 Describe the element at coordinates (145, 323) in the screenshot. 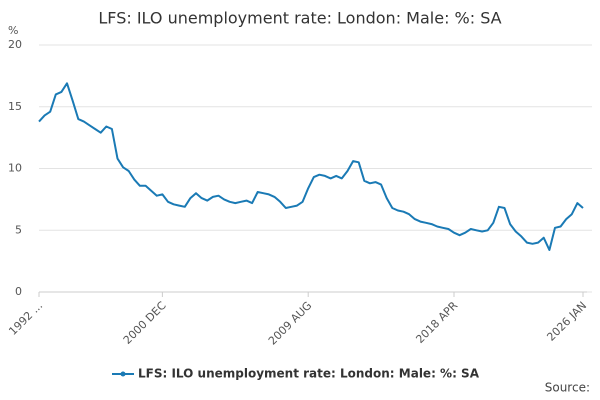

I see `x-tick-label: 2000 DEC` at that location.